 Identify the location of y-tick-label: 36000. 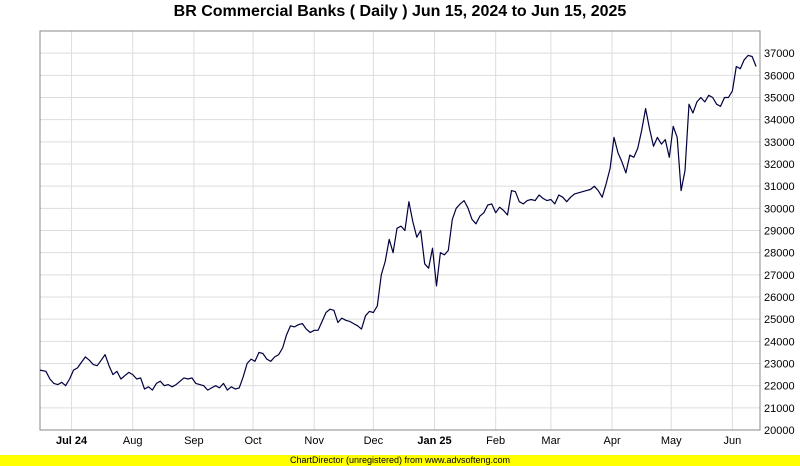
(779, 76).